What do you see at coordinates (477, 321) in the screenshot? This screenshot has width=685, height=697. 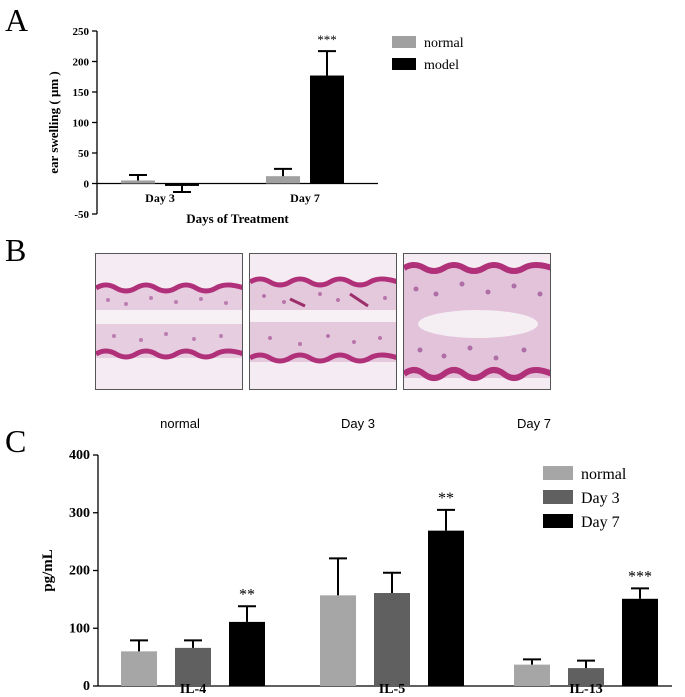 I see `histology-image-day7` at bounding box center [477, 321].